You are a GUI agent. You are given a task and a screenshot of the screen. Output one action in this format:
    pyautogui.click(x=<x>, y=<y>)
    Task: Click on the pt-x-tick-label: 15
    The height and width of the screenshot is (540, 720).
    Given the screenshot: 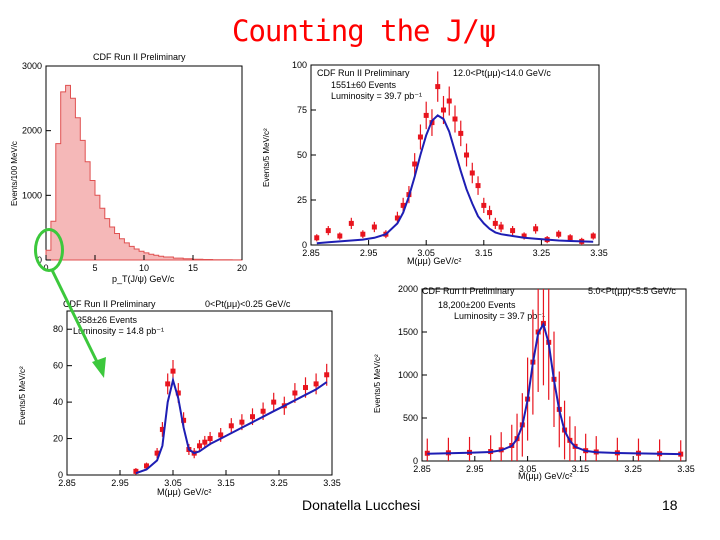 What is the action you would take?
    pyautogui.click(x=193, y=268)
    